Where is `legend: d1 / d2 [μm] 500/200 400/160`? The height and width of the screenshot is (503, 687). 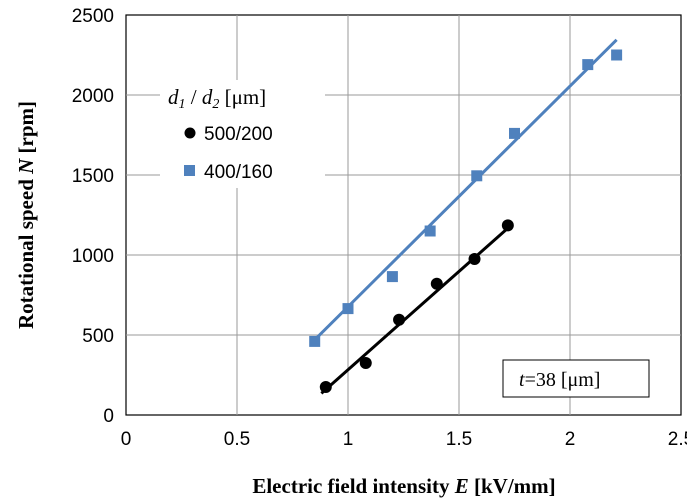 legend: d1 / d2 [μm] 500/200 400/160 is located at coordinates (242, 134).